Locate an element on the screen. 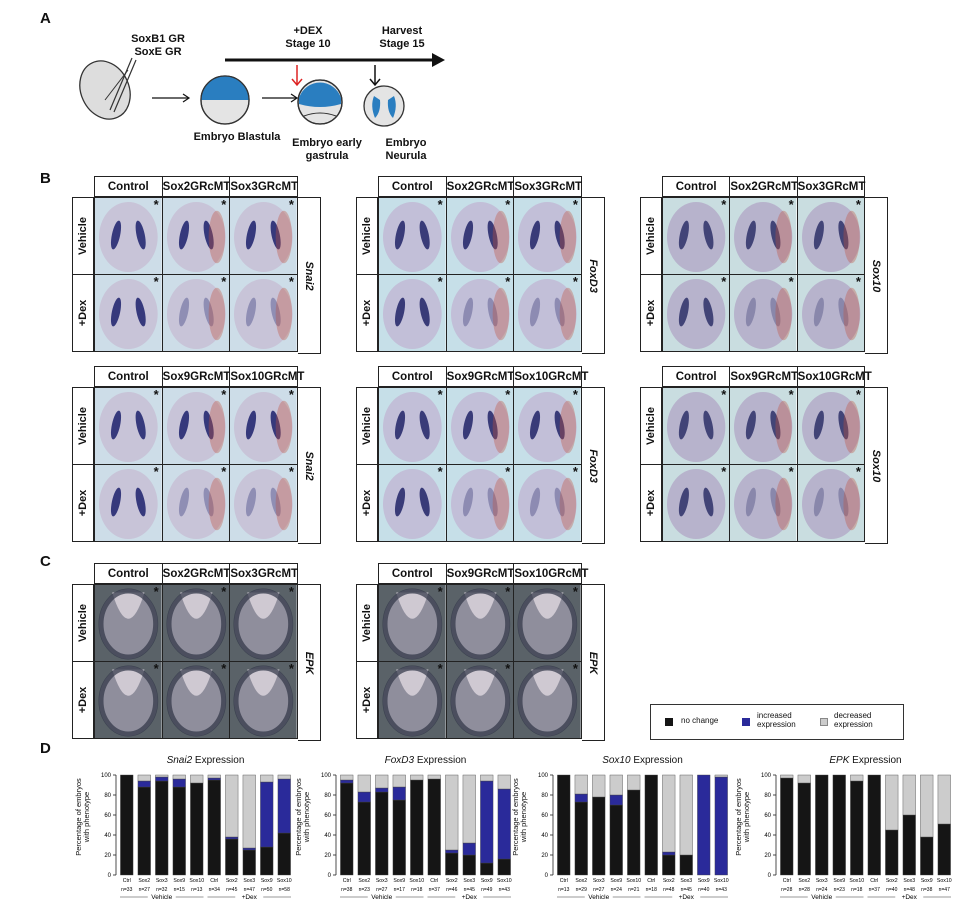 The width and height of the screenshot is (953, 905). n-label: n=45 is located at coordinates (469, 890).